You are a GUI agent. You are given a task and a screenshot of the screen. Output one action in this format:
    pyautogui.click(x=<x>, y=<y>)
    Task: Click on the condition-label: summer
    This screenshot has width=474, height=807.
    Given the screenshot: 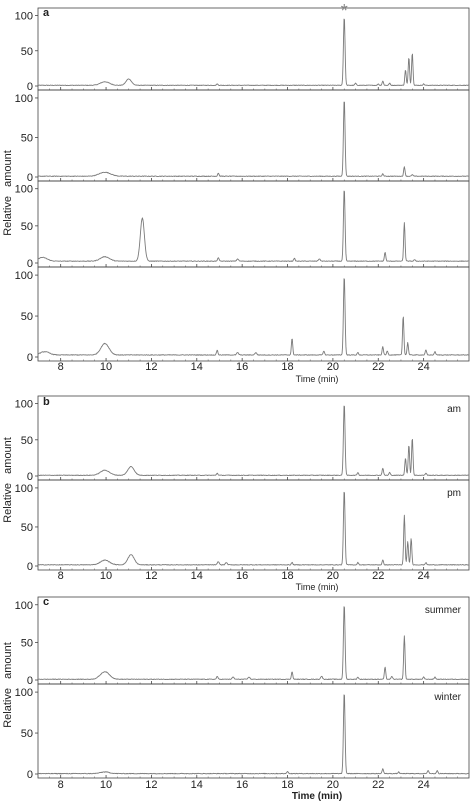 What is the action you would take?
    pyautogui.click(x=443, y=610)
    